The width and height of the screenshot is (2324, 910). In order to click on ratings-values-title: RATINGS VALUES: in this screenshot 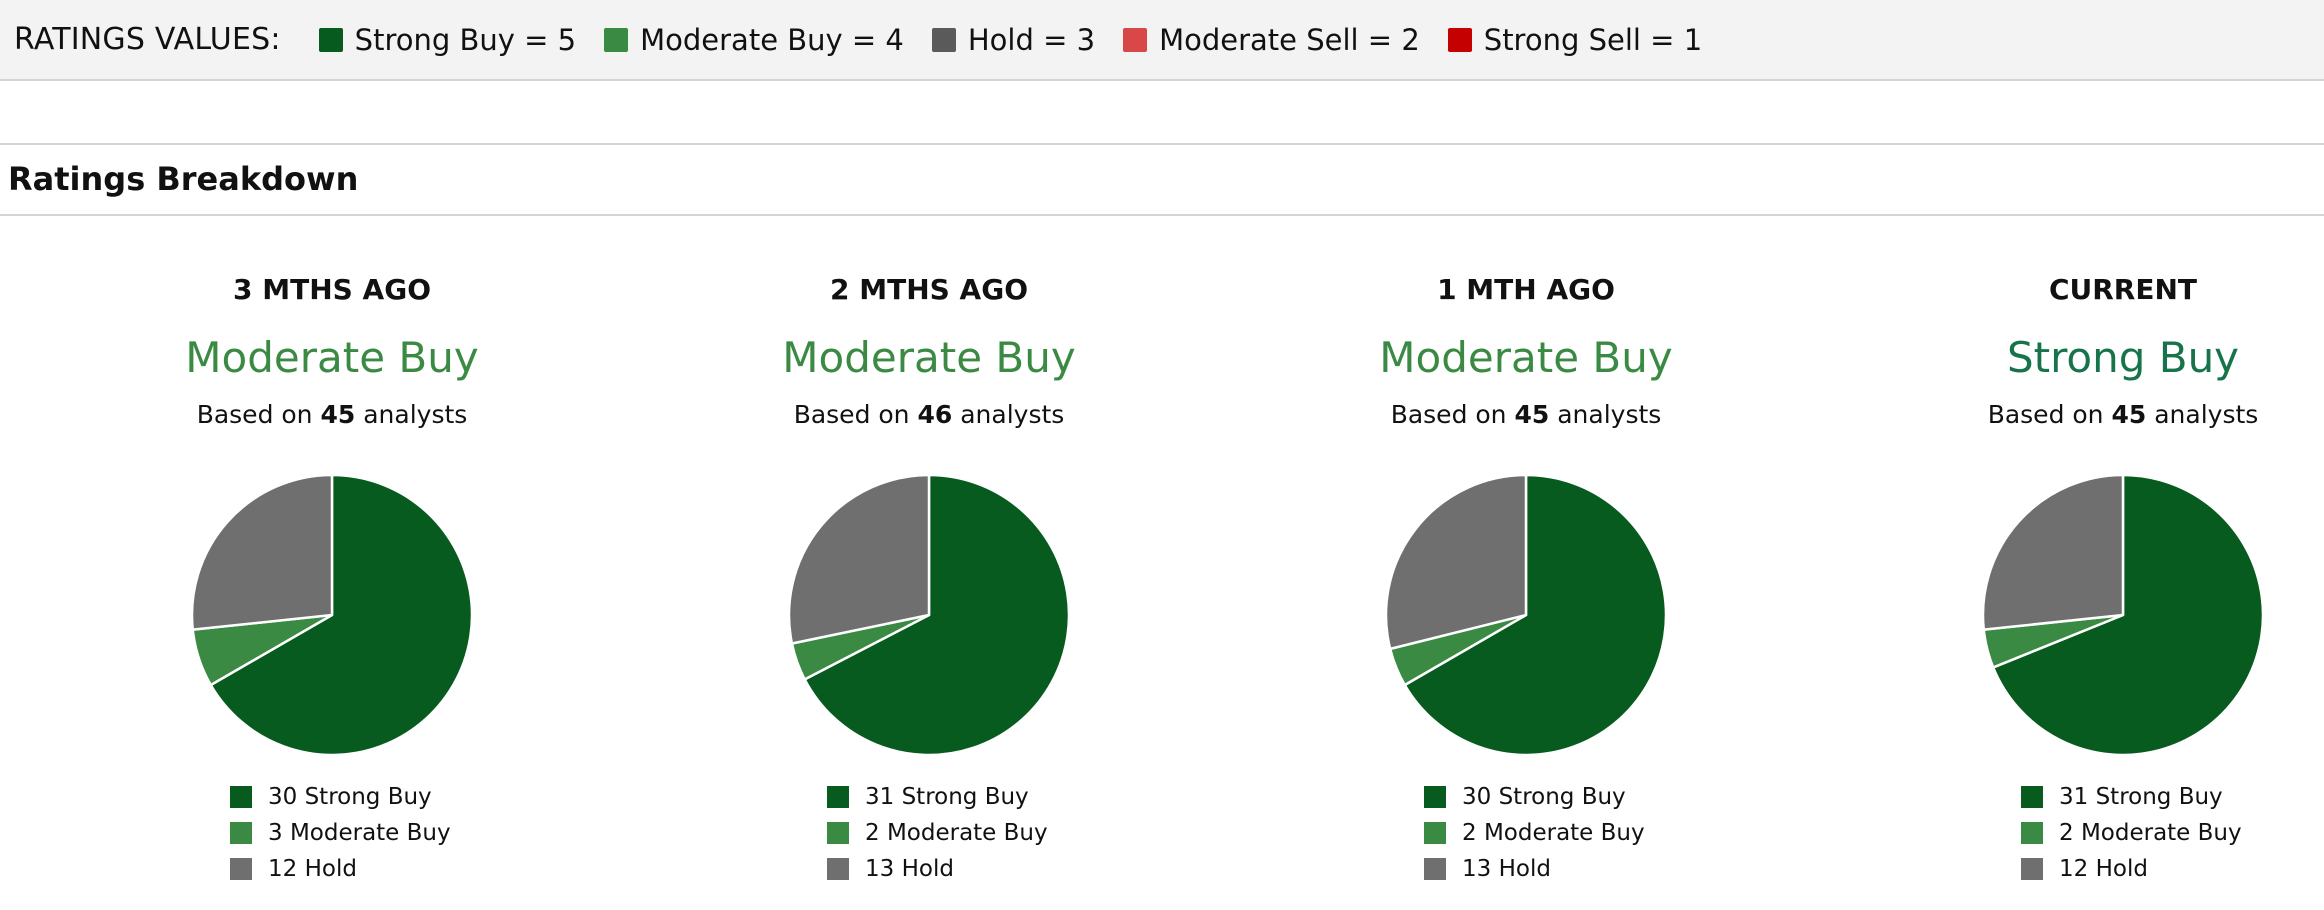, I will do `click(147, 39)`.